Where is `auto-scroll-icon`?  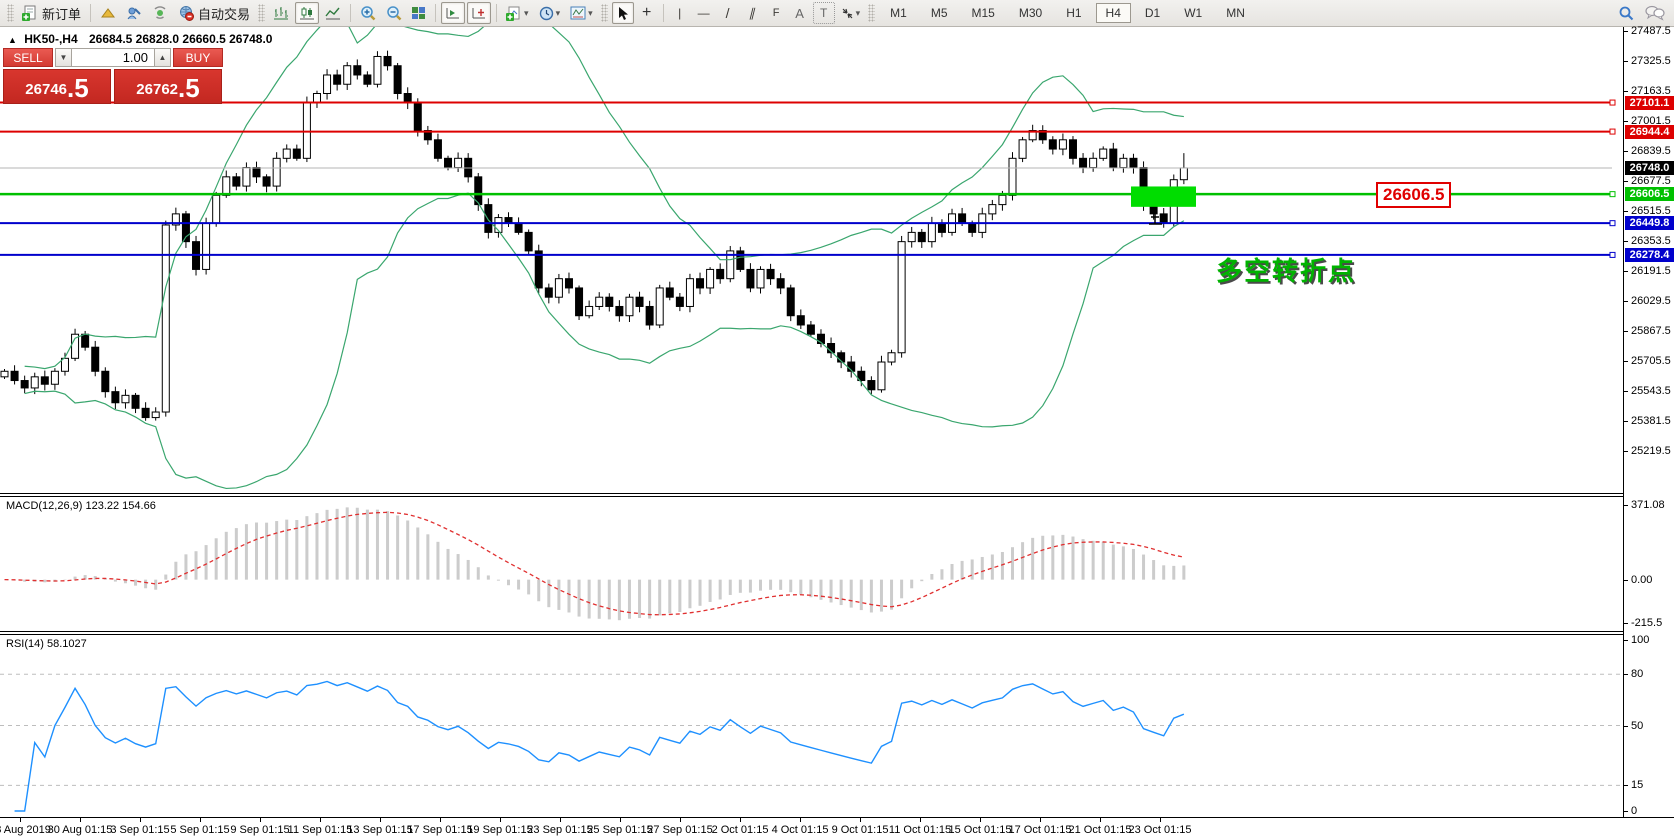
auto-scroll-icon is located at coordinates (453, 13).